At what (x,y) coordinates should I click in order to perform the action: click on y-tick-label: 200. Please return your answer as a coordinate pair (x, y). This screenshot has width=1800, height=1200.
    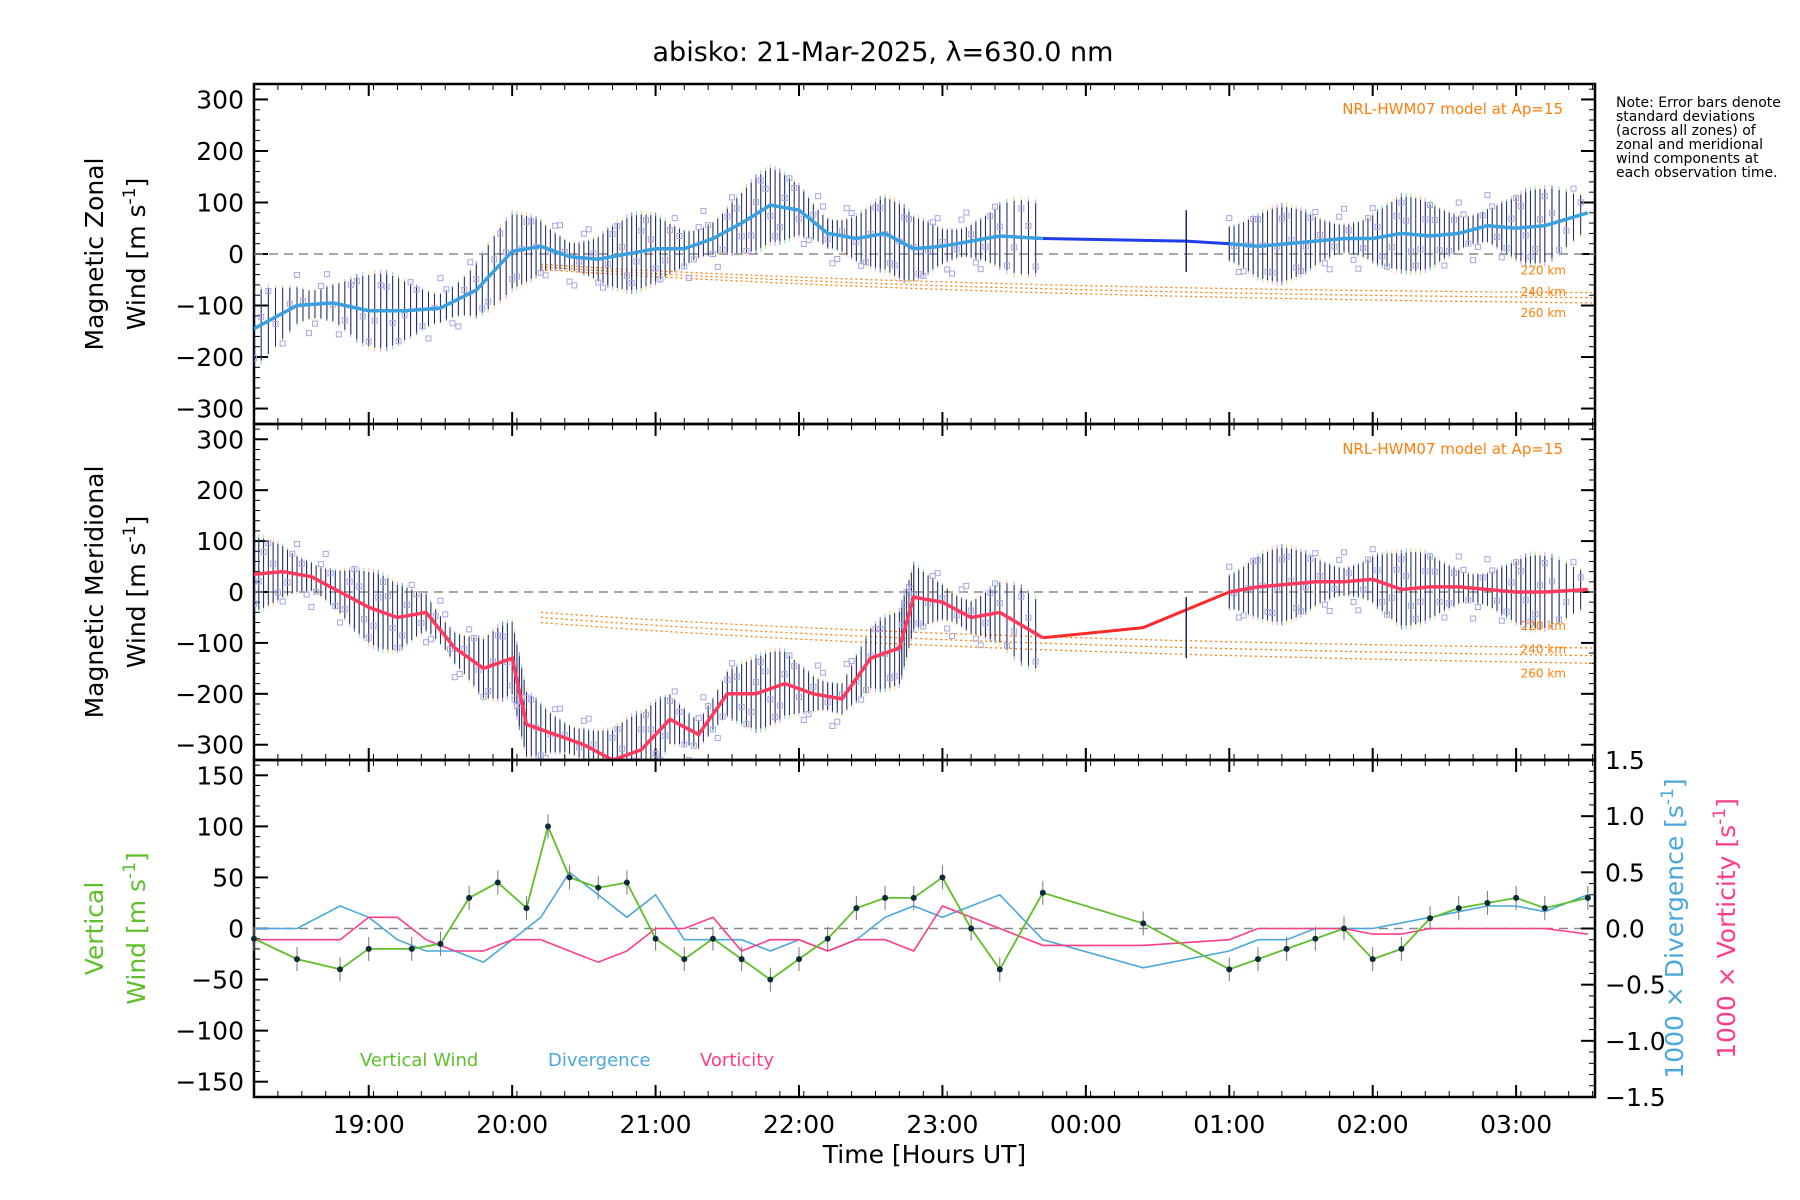
    Looking at the image, I should click on (220, 490).